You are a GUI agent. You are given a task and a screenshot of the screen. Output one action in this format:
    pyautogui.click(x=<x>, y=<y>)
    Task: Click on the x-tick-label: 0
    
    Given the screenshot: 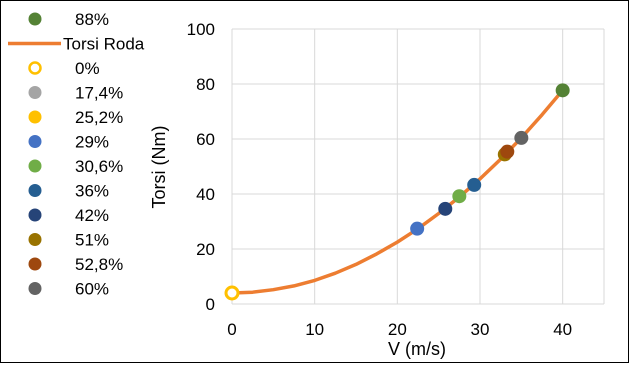 What is the action you would take?
    pyautogui.click(x=231, y=329)
    